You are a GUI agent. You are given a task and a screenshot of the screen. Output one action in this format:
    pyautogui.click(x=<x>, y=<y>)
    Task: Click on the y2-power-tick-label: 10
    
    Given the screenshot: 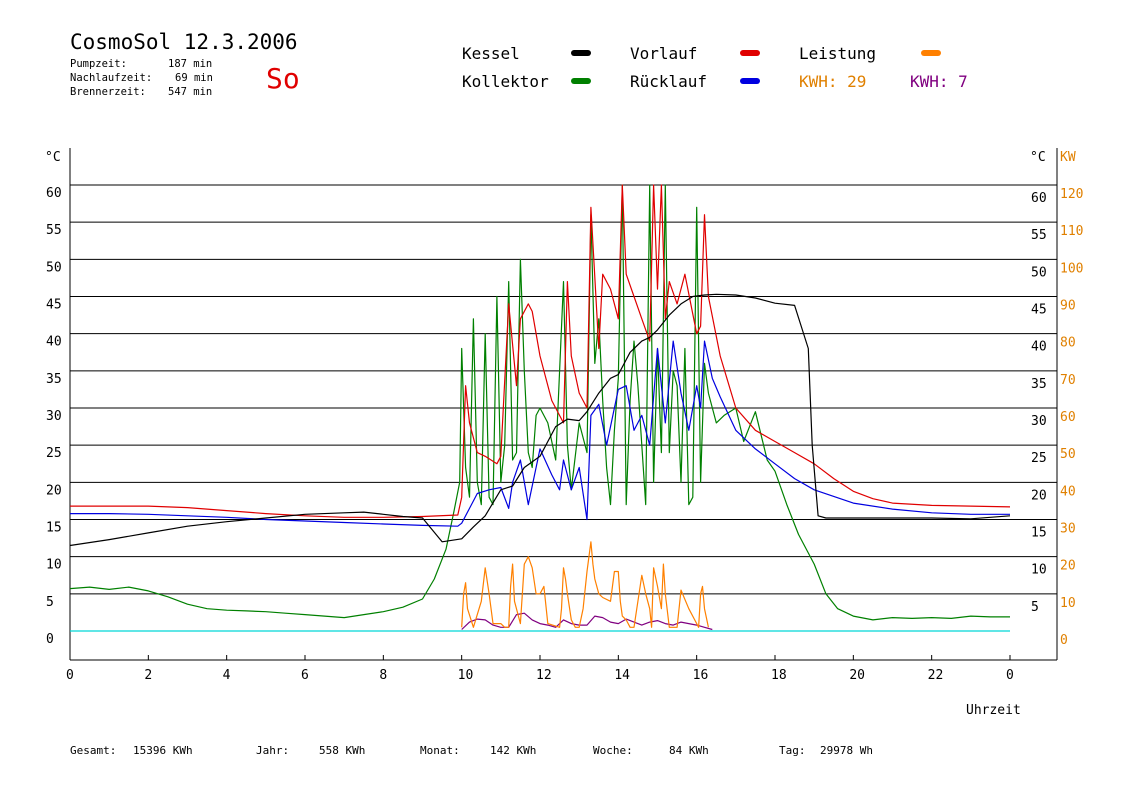 What is the action you would take?
    pyautogui.click(x=1068, y=603)
    